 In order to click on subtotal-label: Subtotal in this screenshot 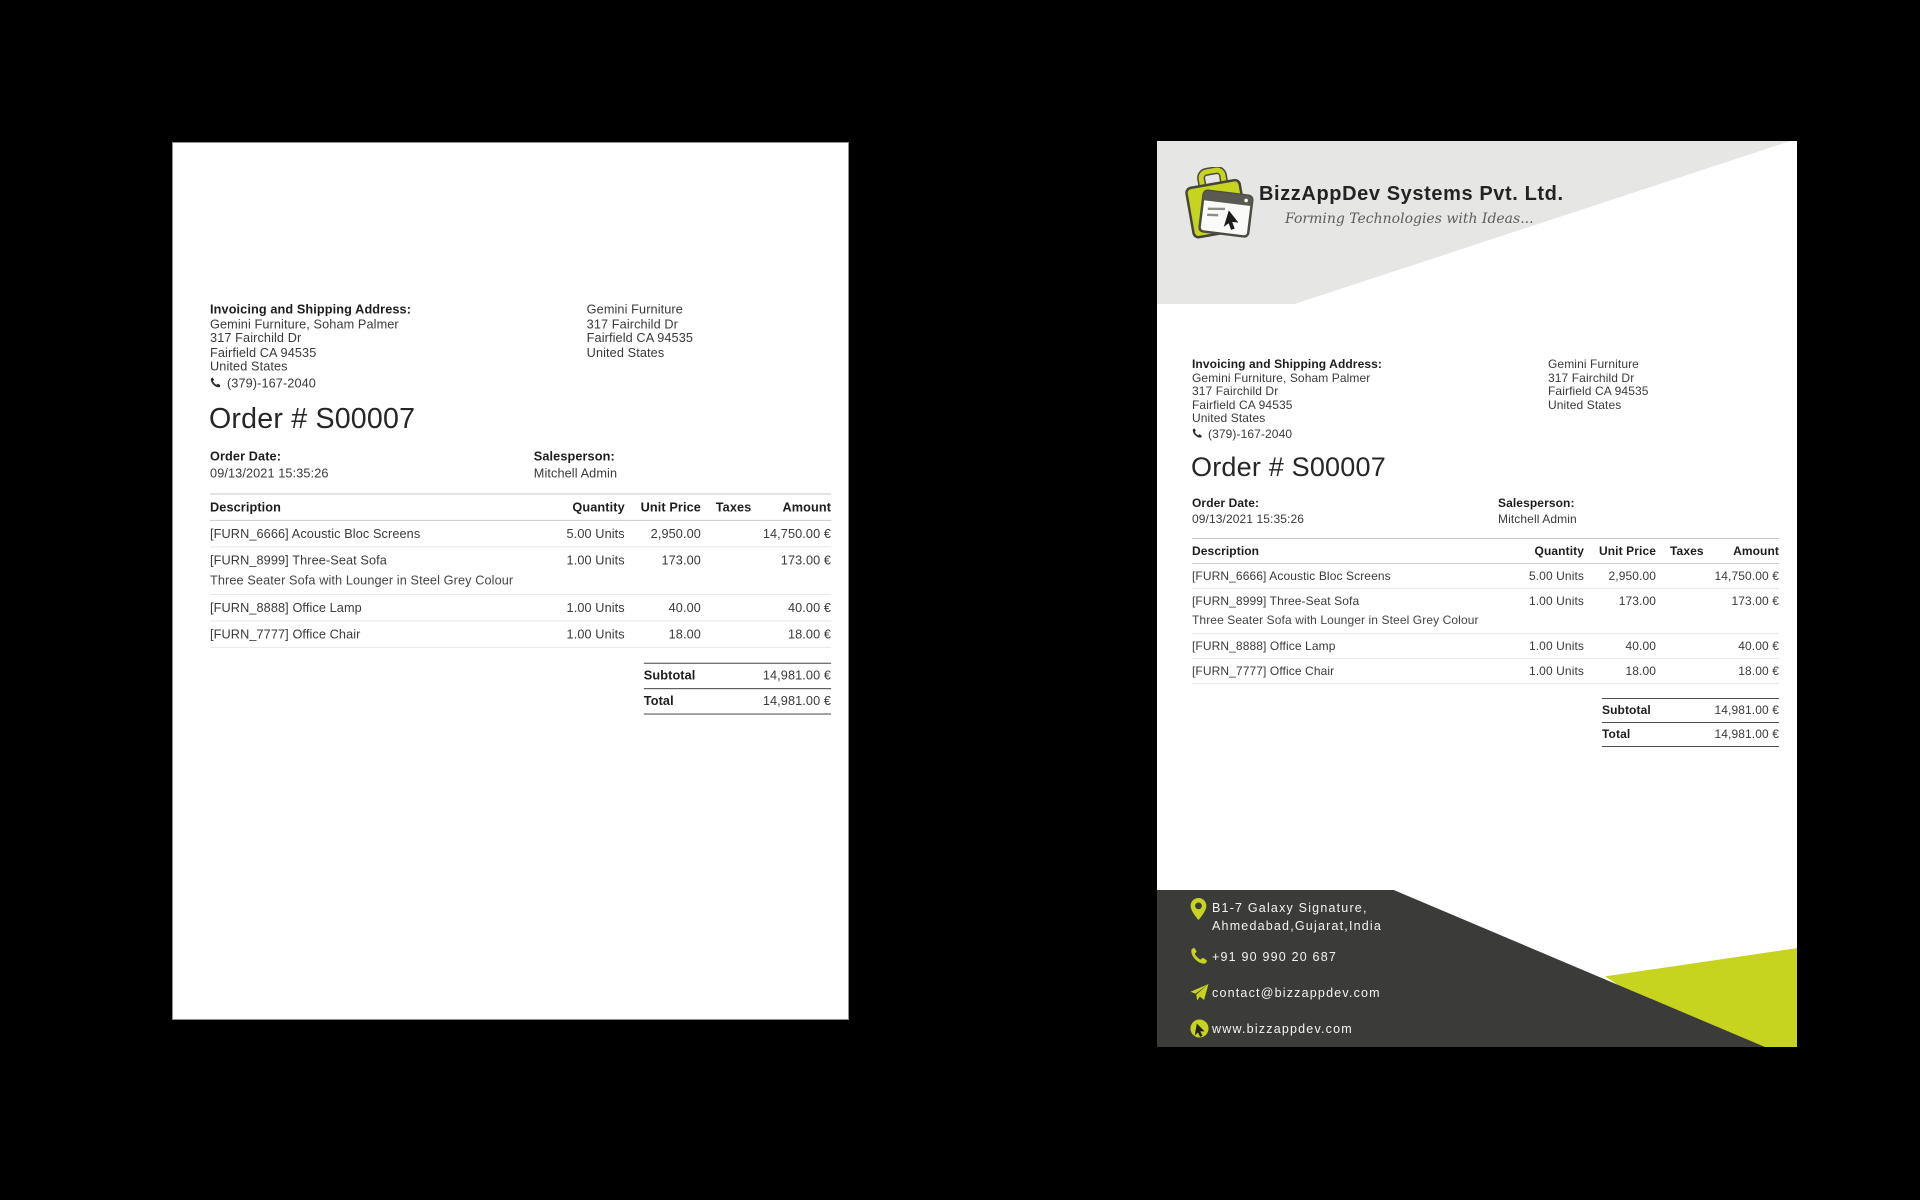, I will do `click(669, 675)`.